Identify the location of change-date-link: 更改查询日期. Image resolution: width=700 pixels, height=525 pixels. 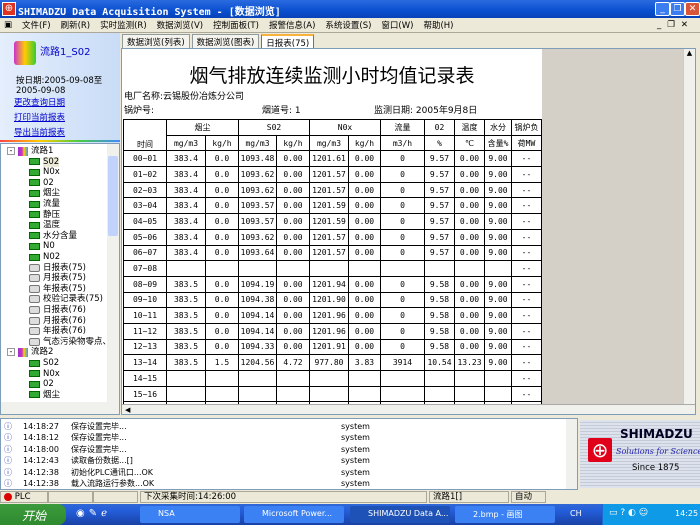
(40, 103).